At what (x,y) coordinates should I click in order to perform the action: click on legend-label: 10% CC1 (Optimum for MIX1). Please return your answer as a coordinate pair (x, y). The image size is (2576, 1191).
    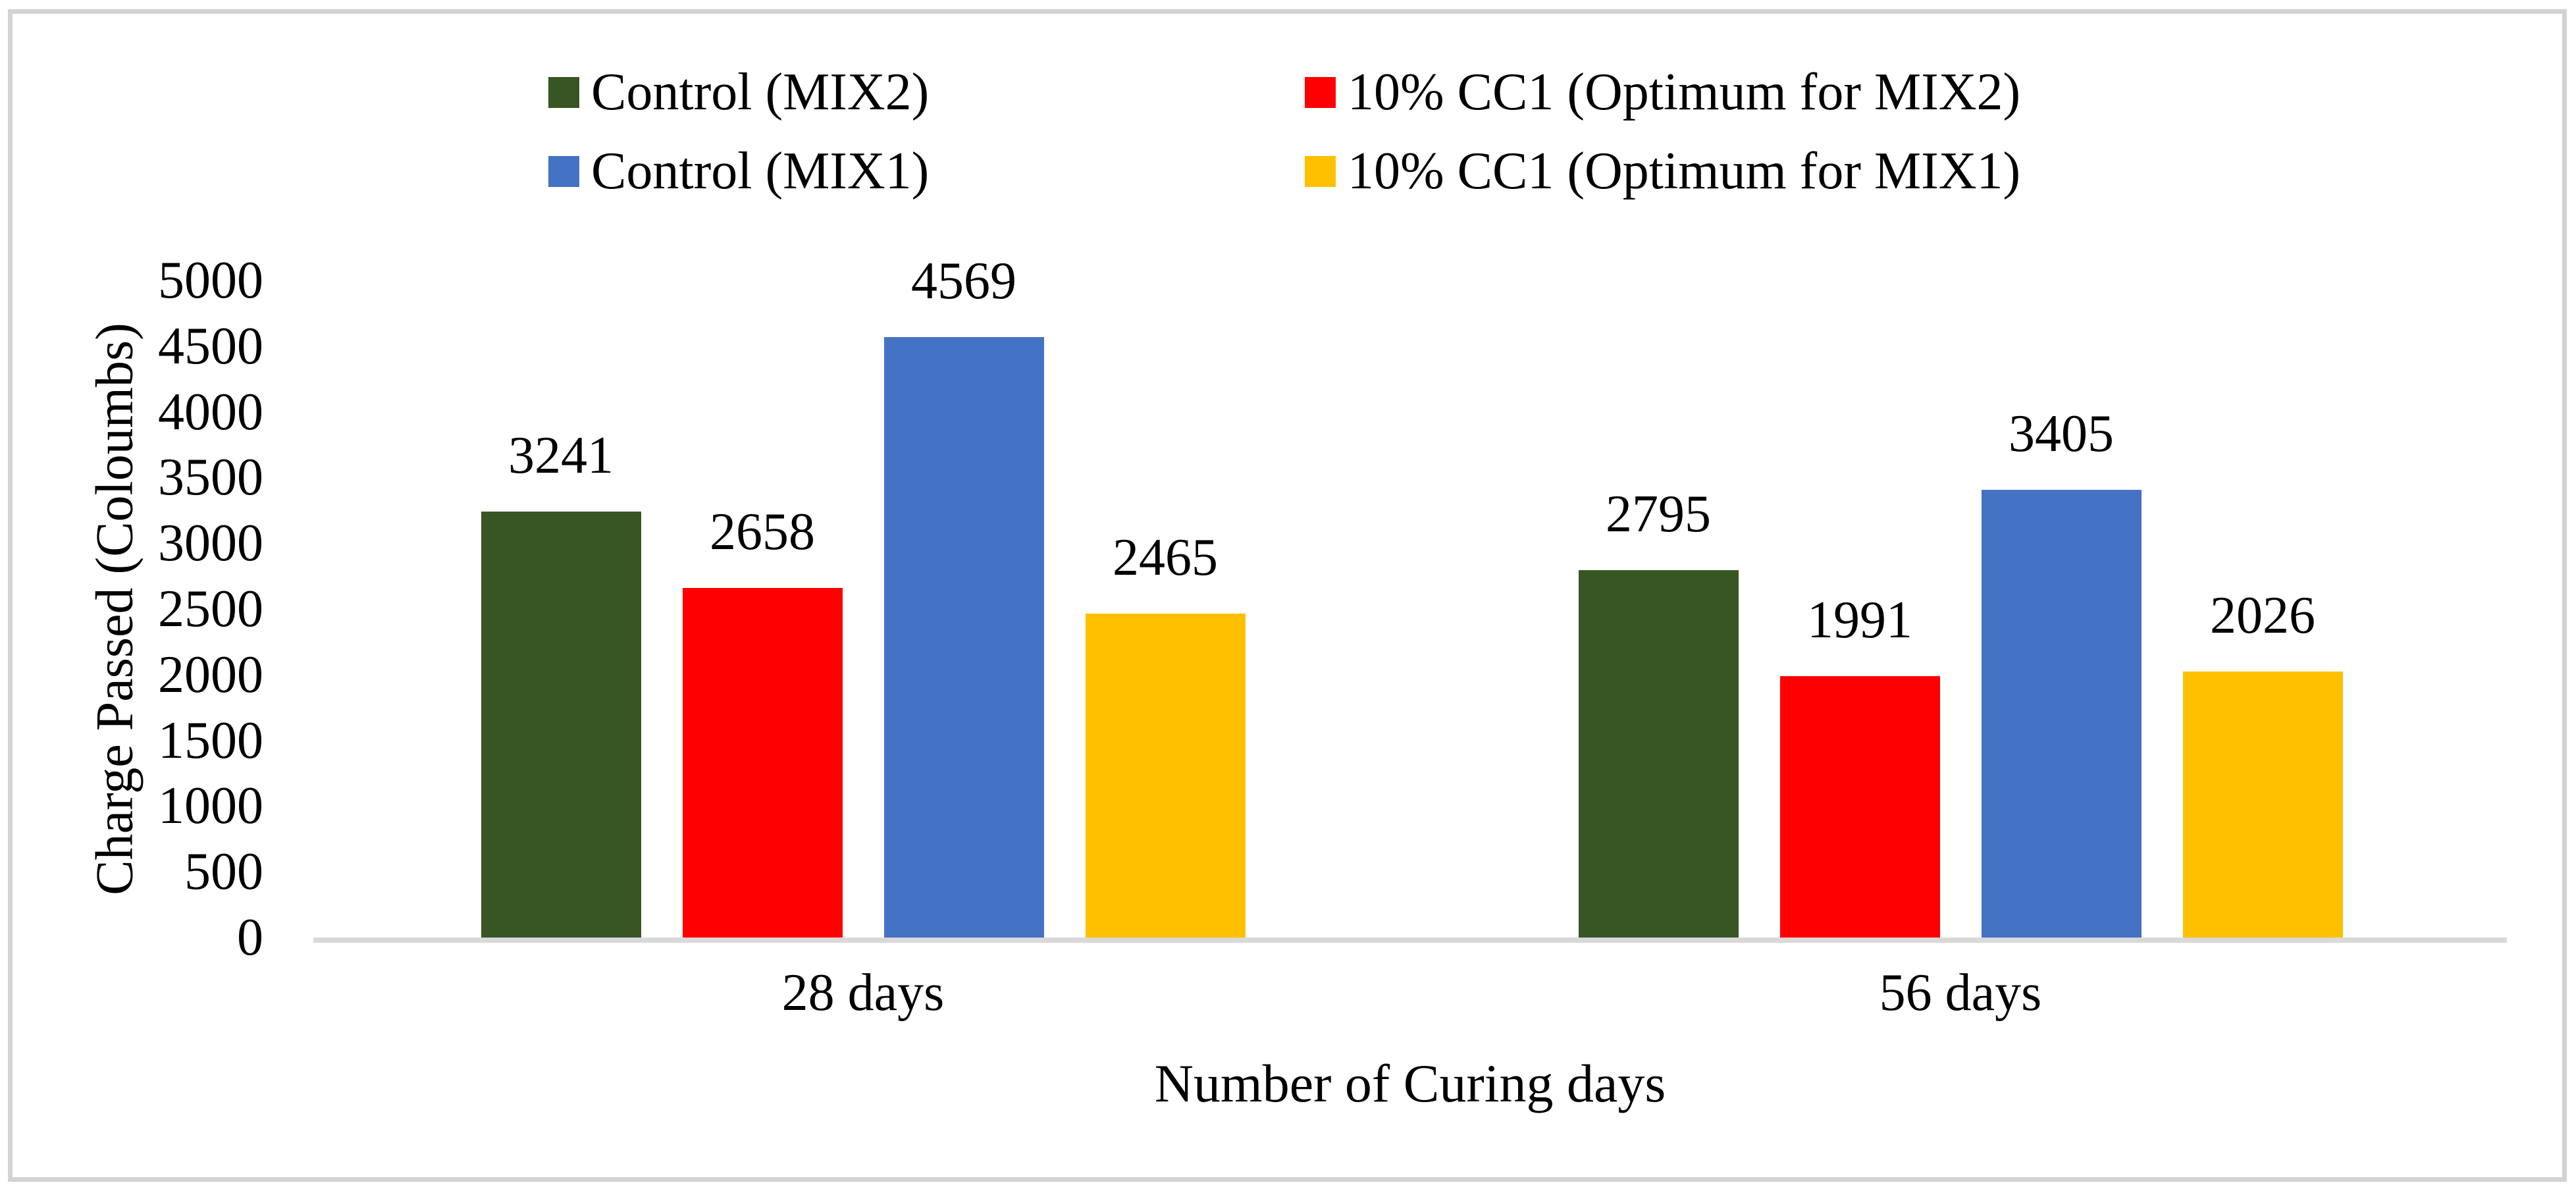
    Looking at the image, I should click on (1684, 171).